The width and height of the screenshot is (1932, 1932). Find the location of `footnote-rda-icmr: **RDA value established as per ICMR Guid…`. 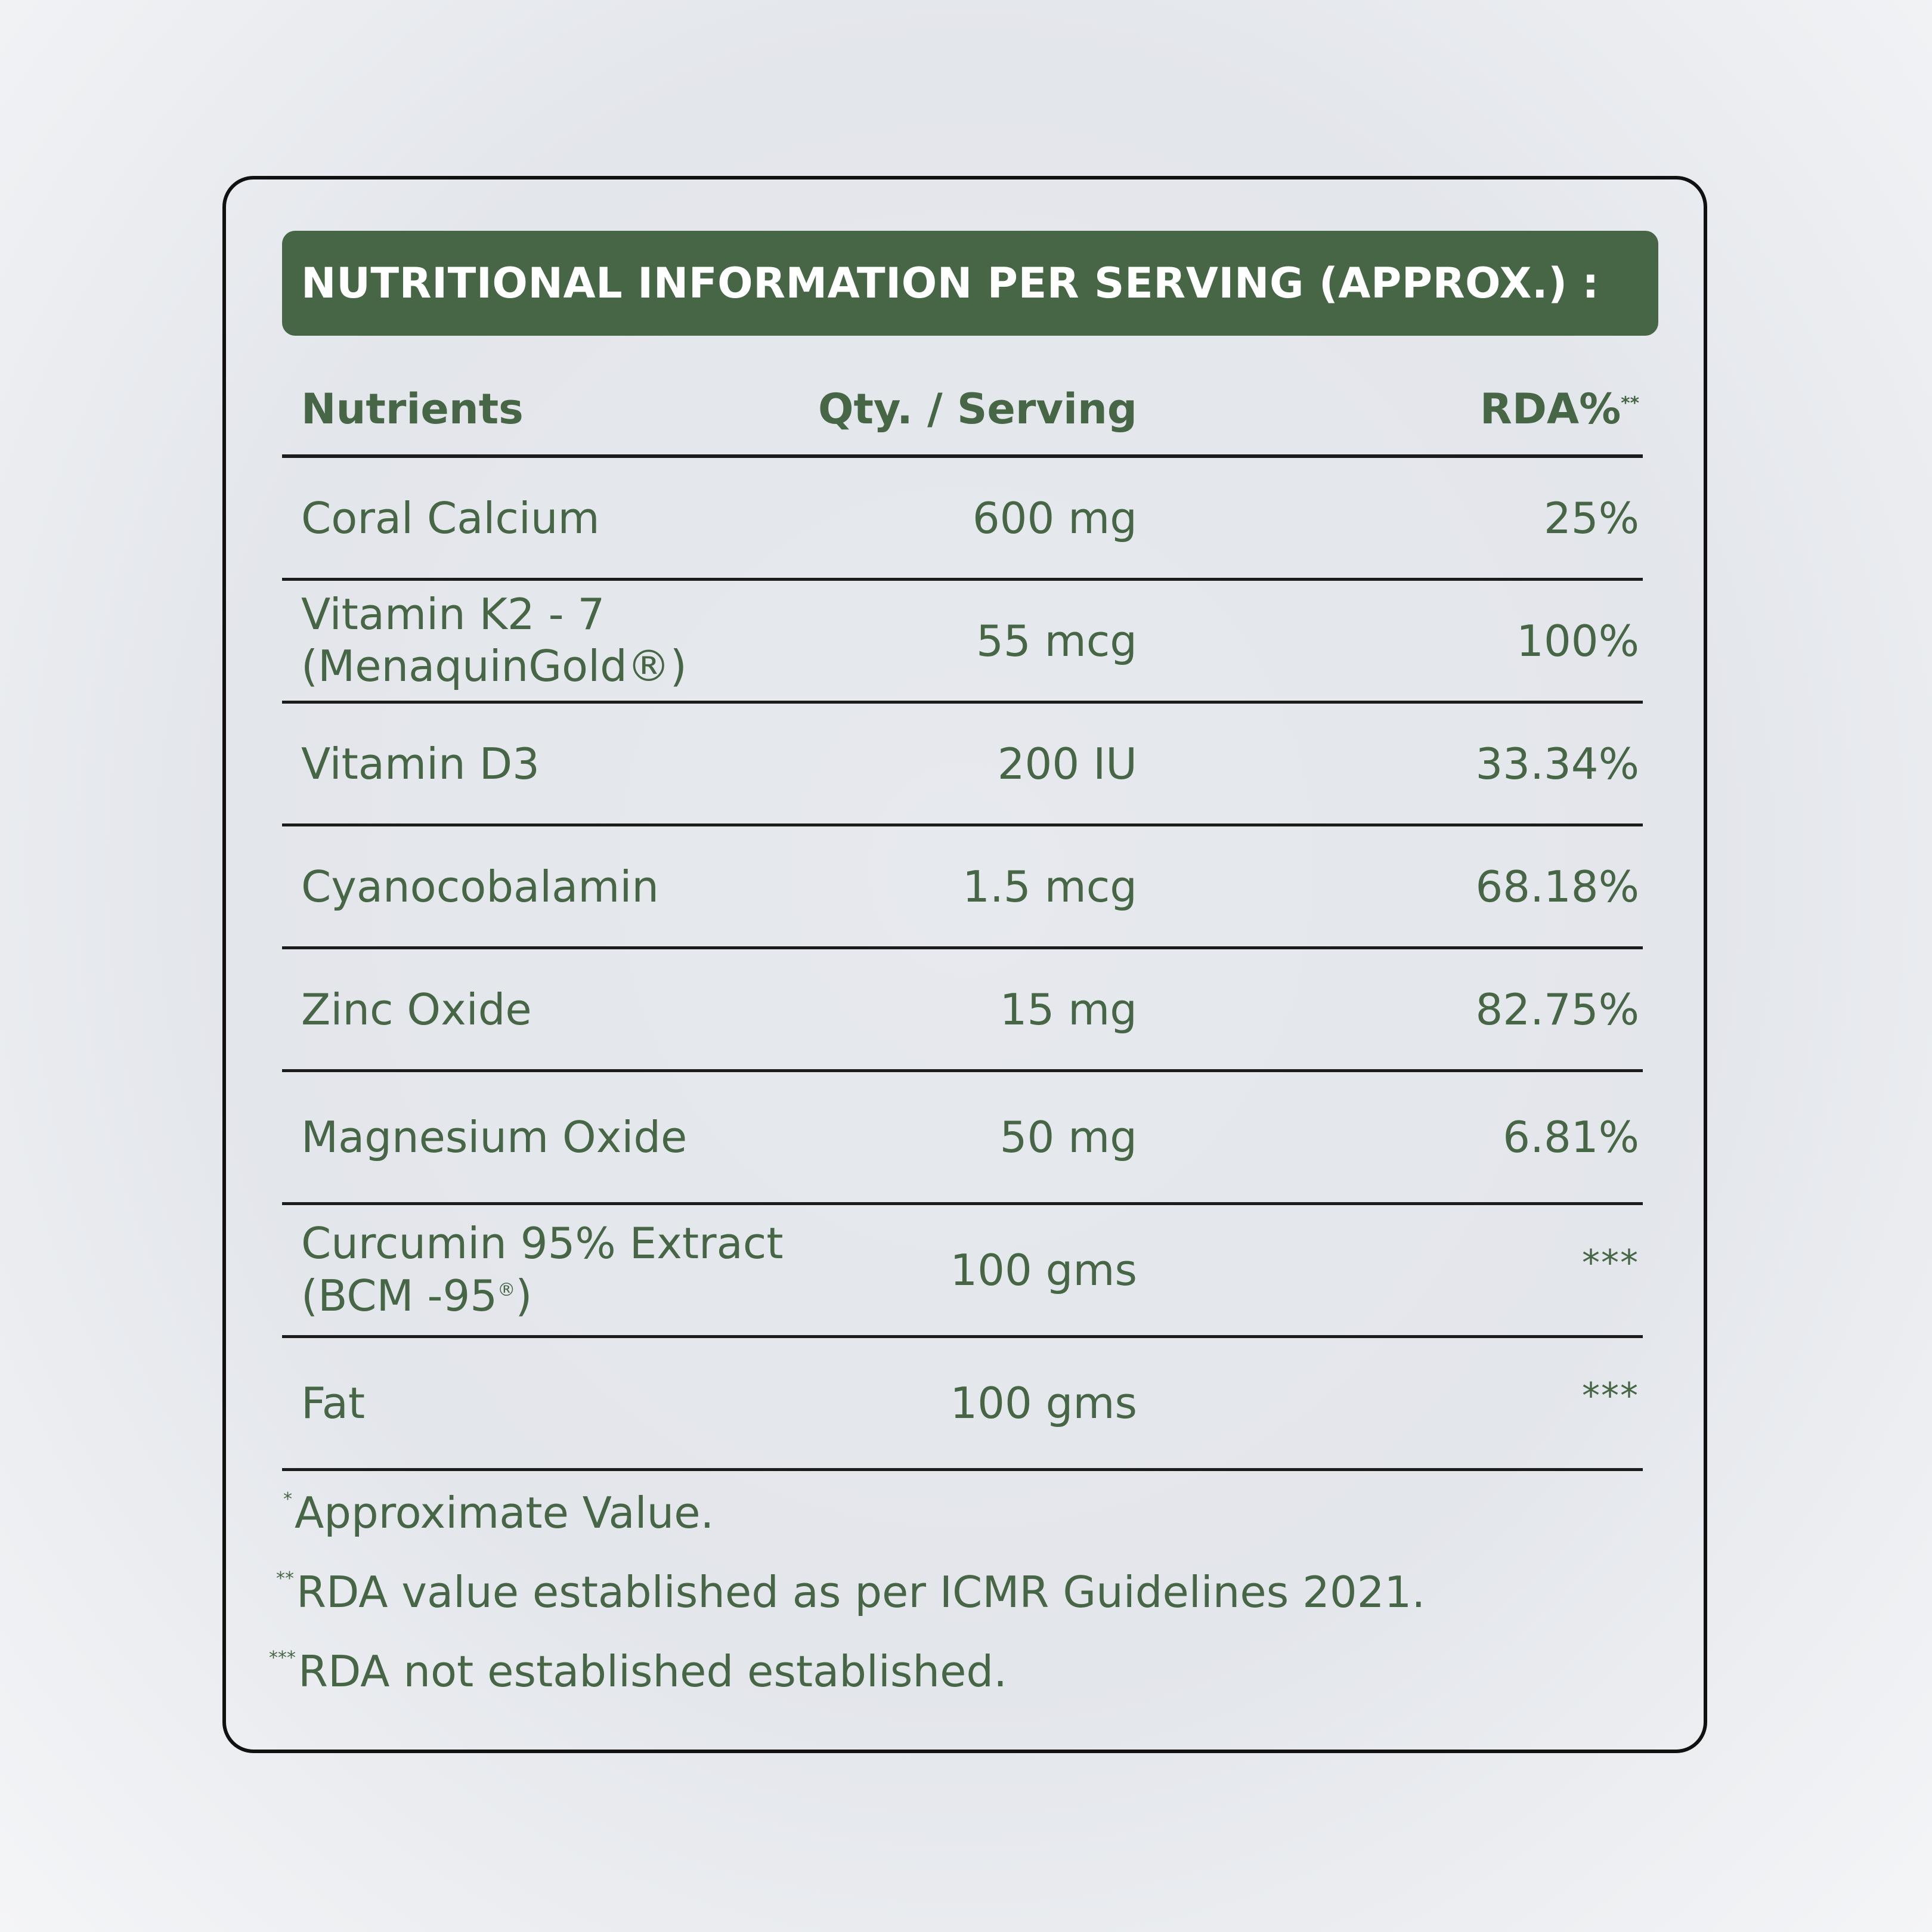

footnote-rda-icmr: **RDA value established as per ICMR Guid… is located at coordinates (851, 1591).